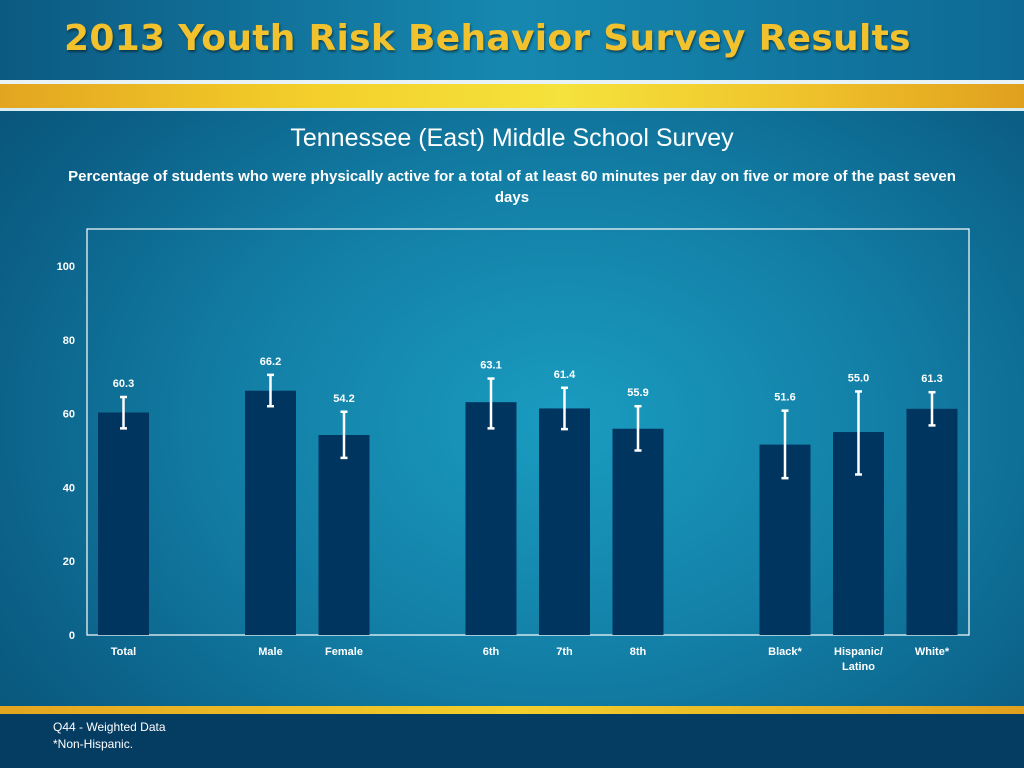 Image resolution: width=1024 pixels, height=768 pixels. I want to click on y-tick-label: 40, so click(69, 488).